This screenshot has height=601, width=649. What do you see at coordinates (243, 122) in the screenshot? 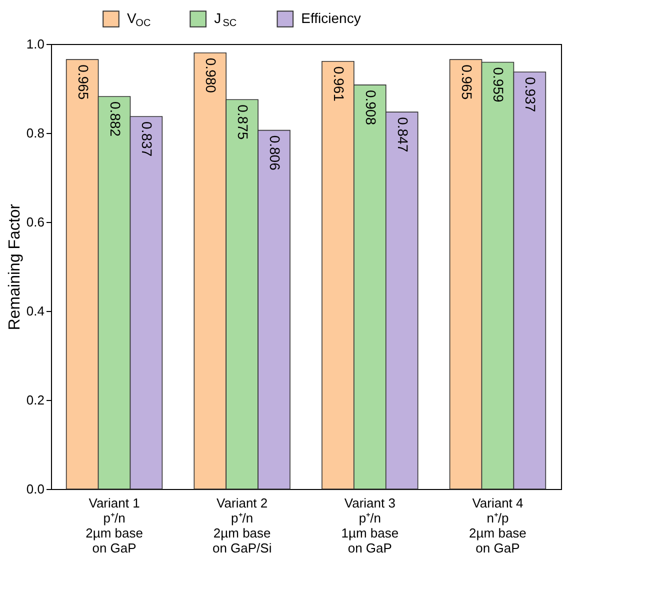
I see `data-label: 0.875` at bounding box center [243, 122].